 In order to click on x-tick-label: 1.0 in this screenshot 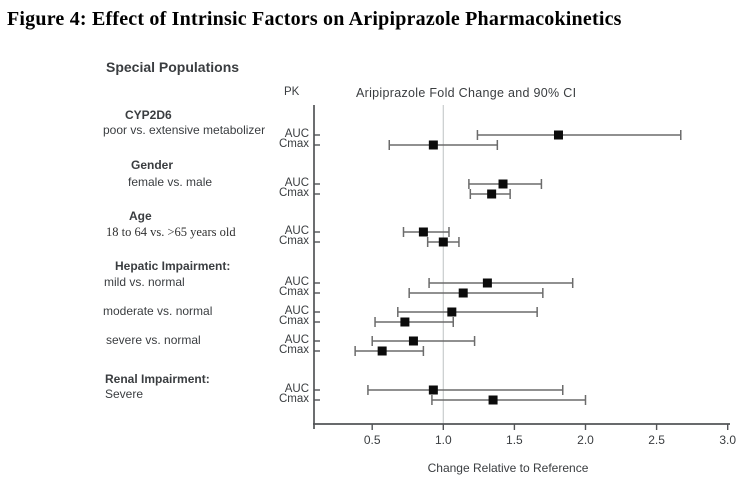, I will do `click(443, 440)`.